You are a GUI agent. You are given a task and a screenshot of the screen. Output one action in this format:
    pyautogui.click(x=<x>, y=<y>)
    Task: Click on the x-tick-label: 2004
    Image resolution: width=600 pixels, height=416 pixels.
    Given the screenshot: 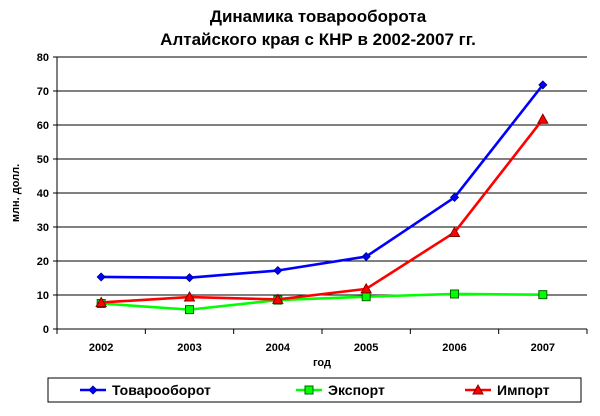 What is the action you would take?
    pyautogui.click(x=278, y=348)
    